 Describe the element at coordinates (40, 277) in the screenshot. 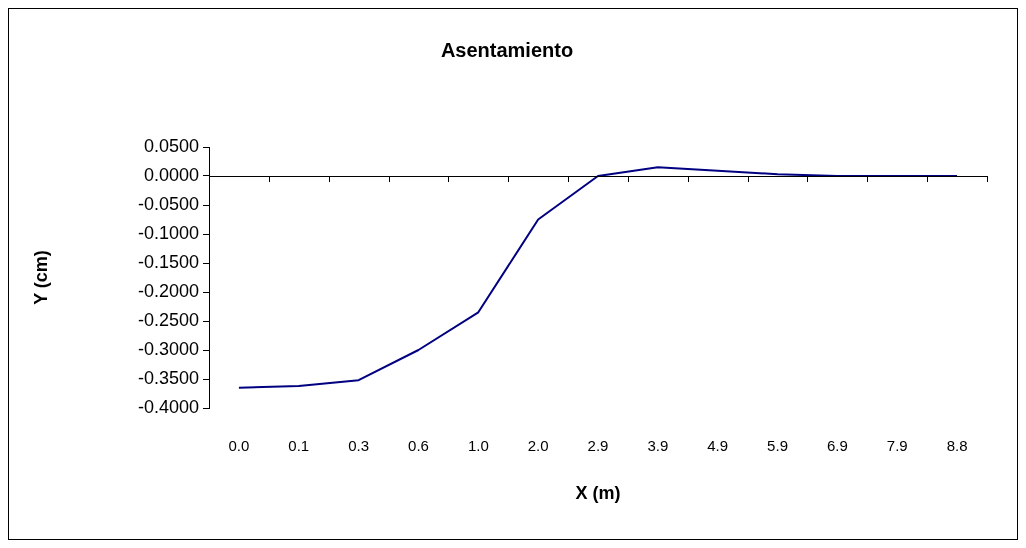

I see `y-axis-title: Y (cm)` at that location.